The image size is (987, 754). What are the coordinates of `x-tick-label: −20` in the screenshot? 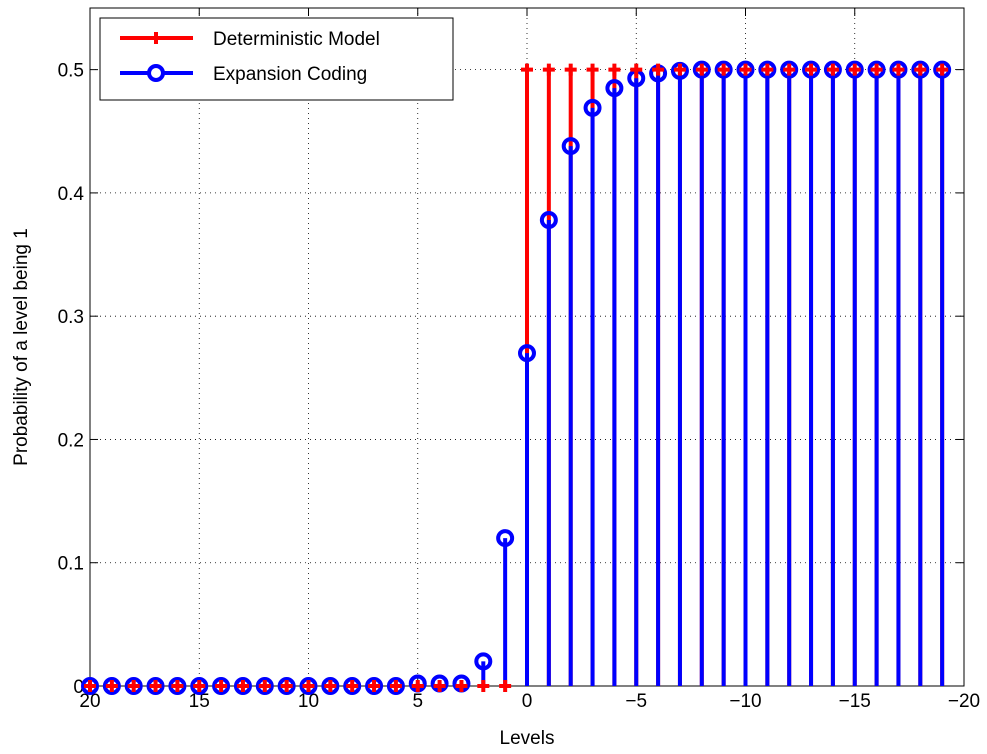 It's located at (964, 701).